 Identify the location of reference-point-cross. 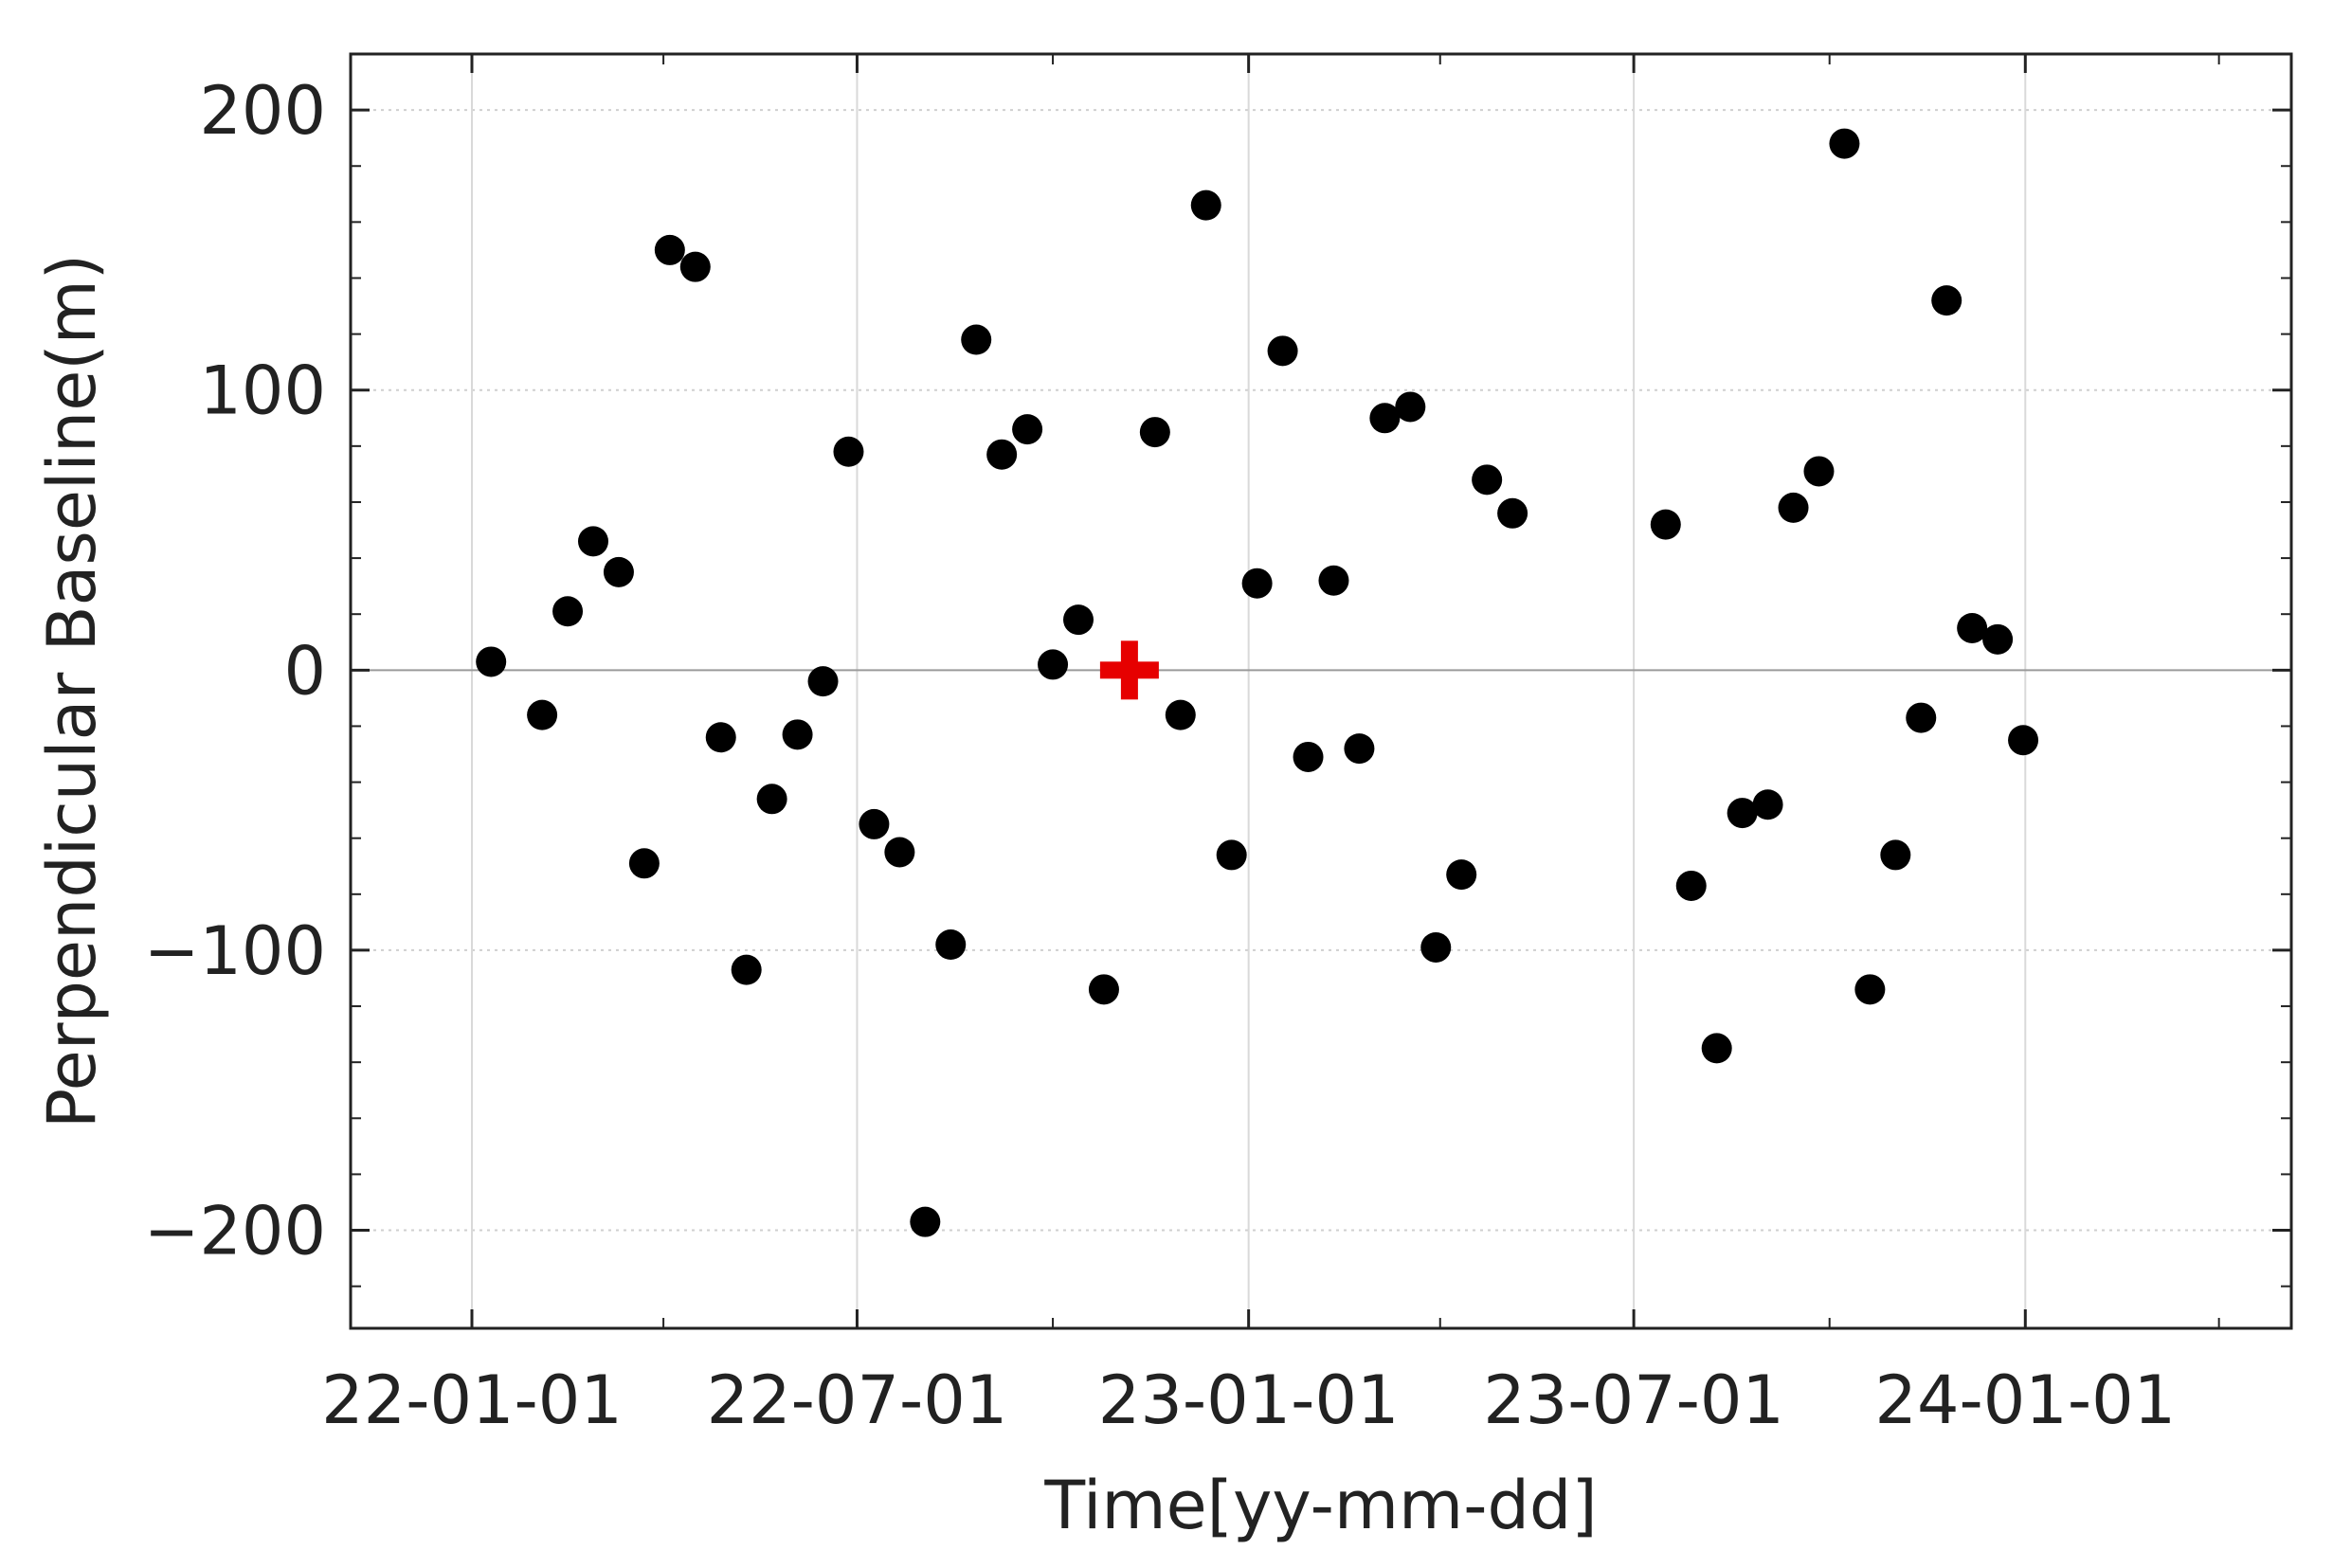
(1129, 670).